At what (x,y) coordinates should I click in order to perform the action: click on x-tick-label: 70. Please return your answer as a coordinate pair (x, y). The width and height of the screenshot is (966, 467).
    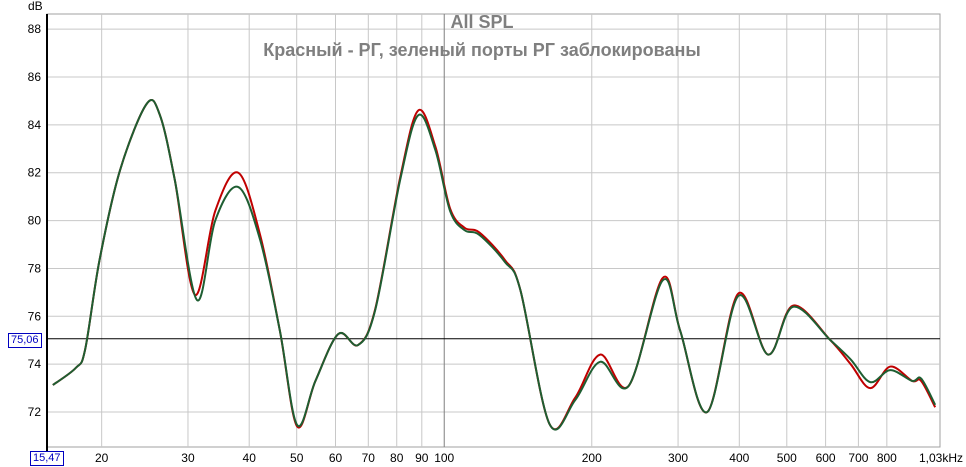
    Looking at the image, I should click on (369, 458).